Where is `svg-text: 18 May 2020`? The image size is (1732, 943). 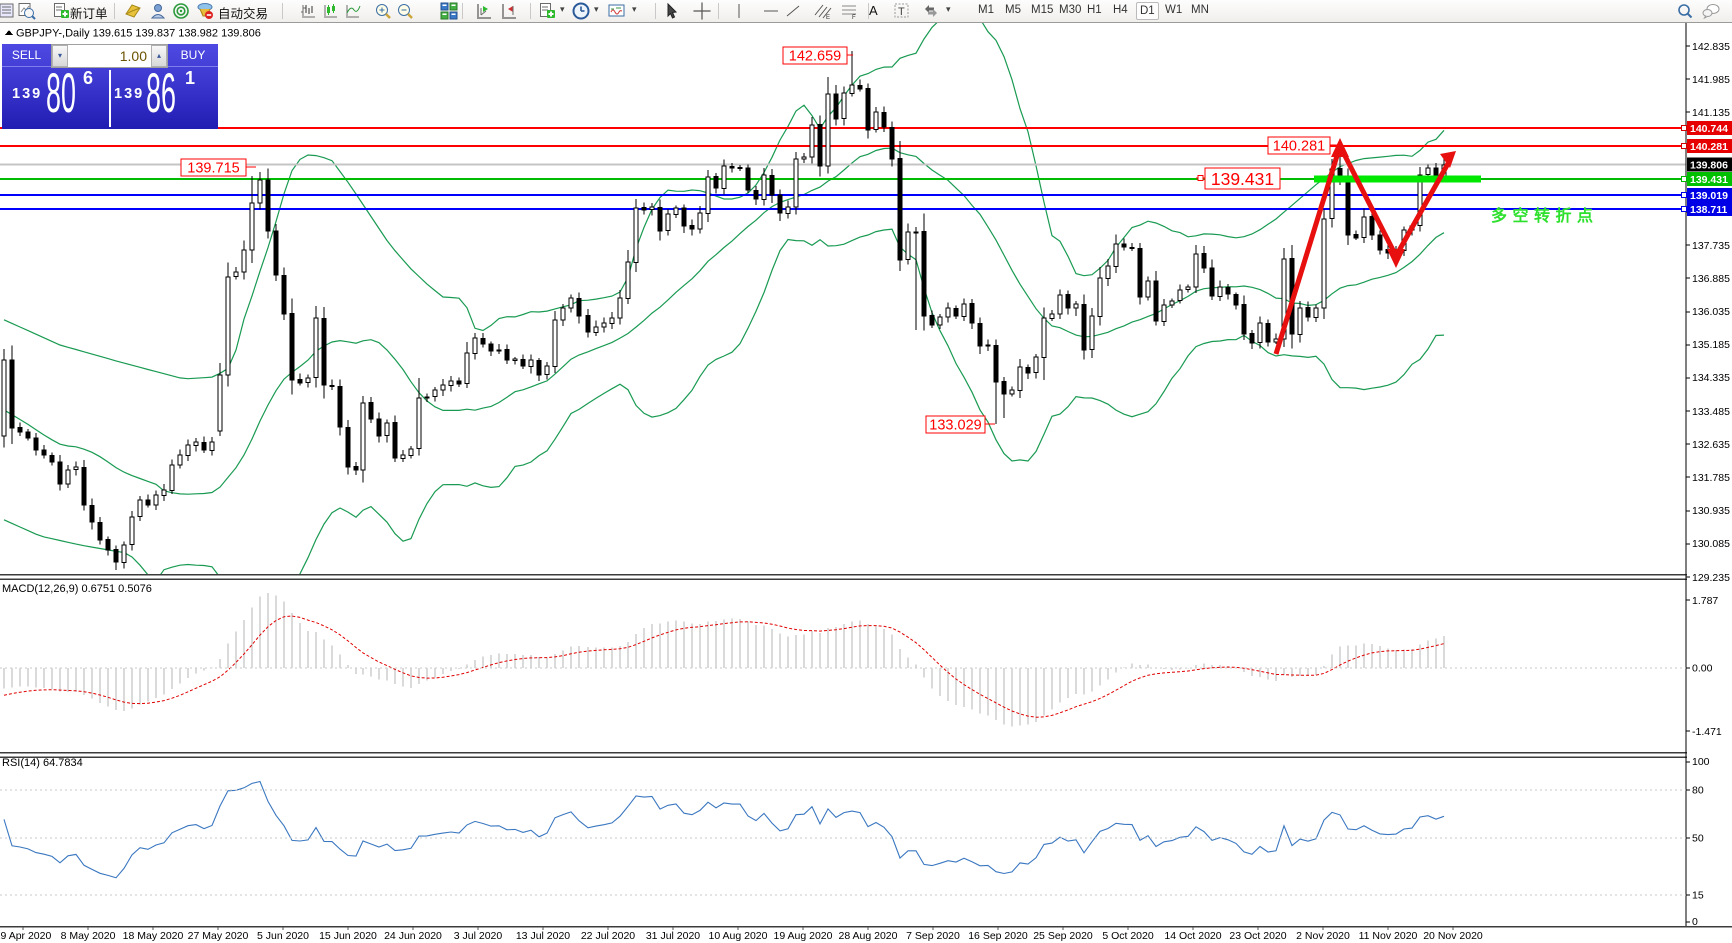 svg-text: 18 May 2020 is located at coordinates (153, 936).